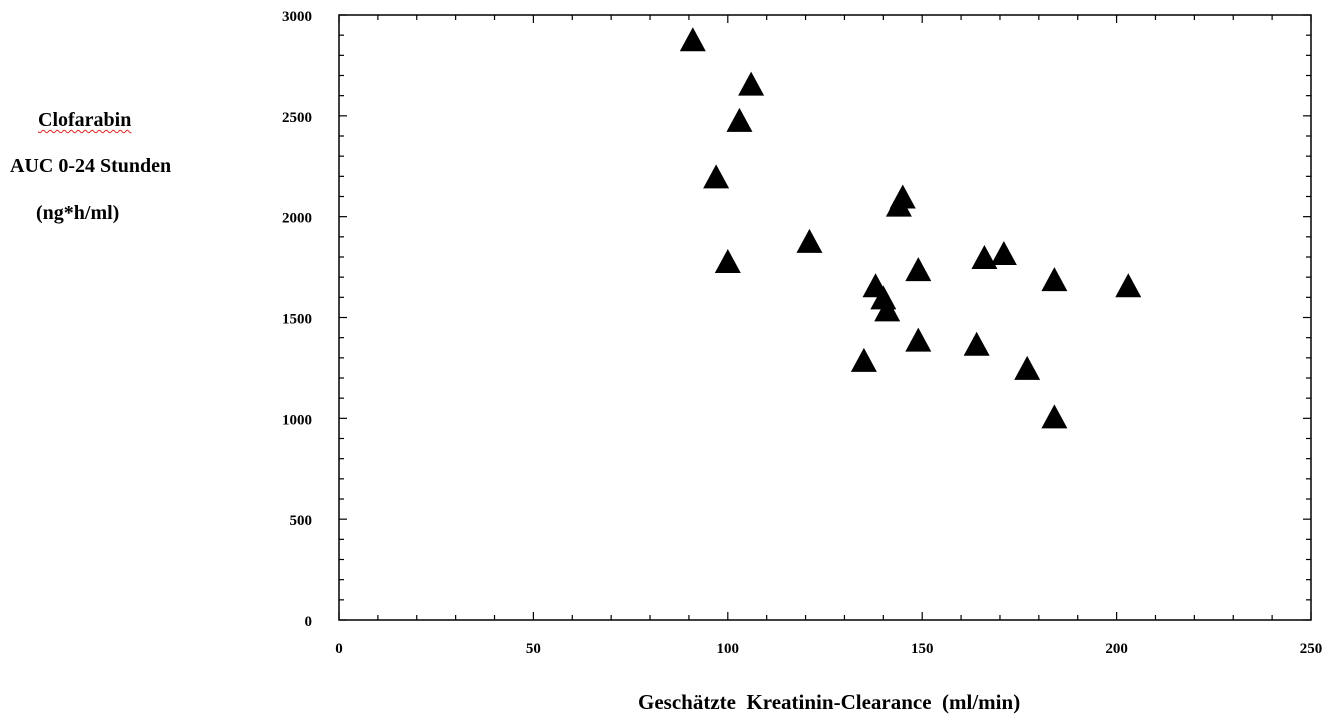 The height and width of the screenshot is (718, 1341). I want to click on x-tick-label: 150, so click(922, 649).